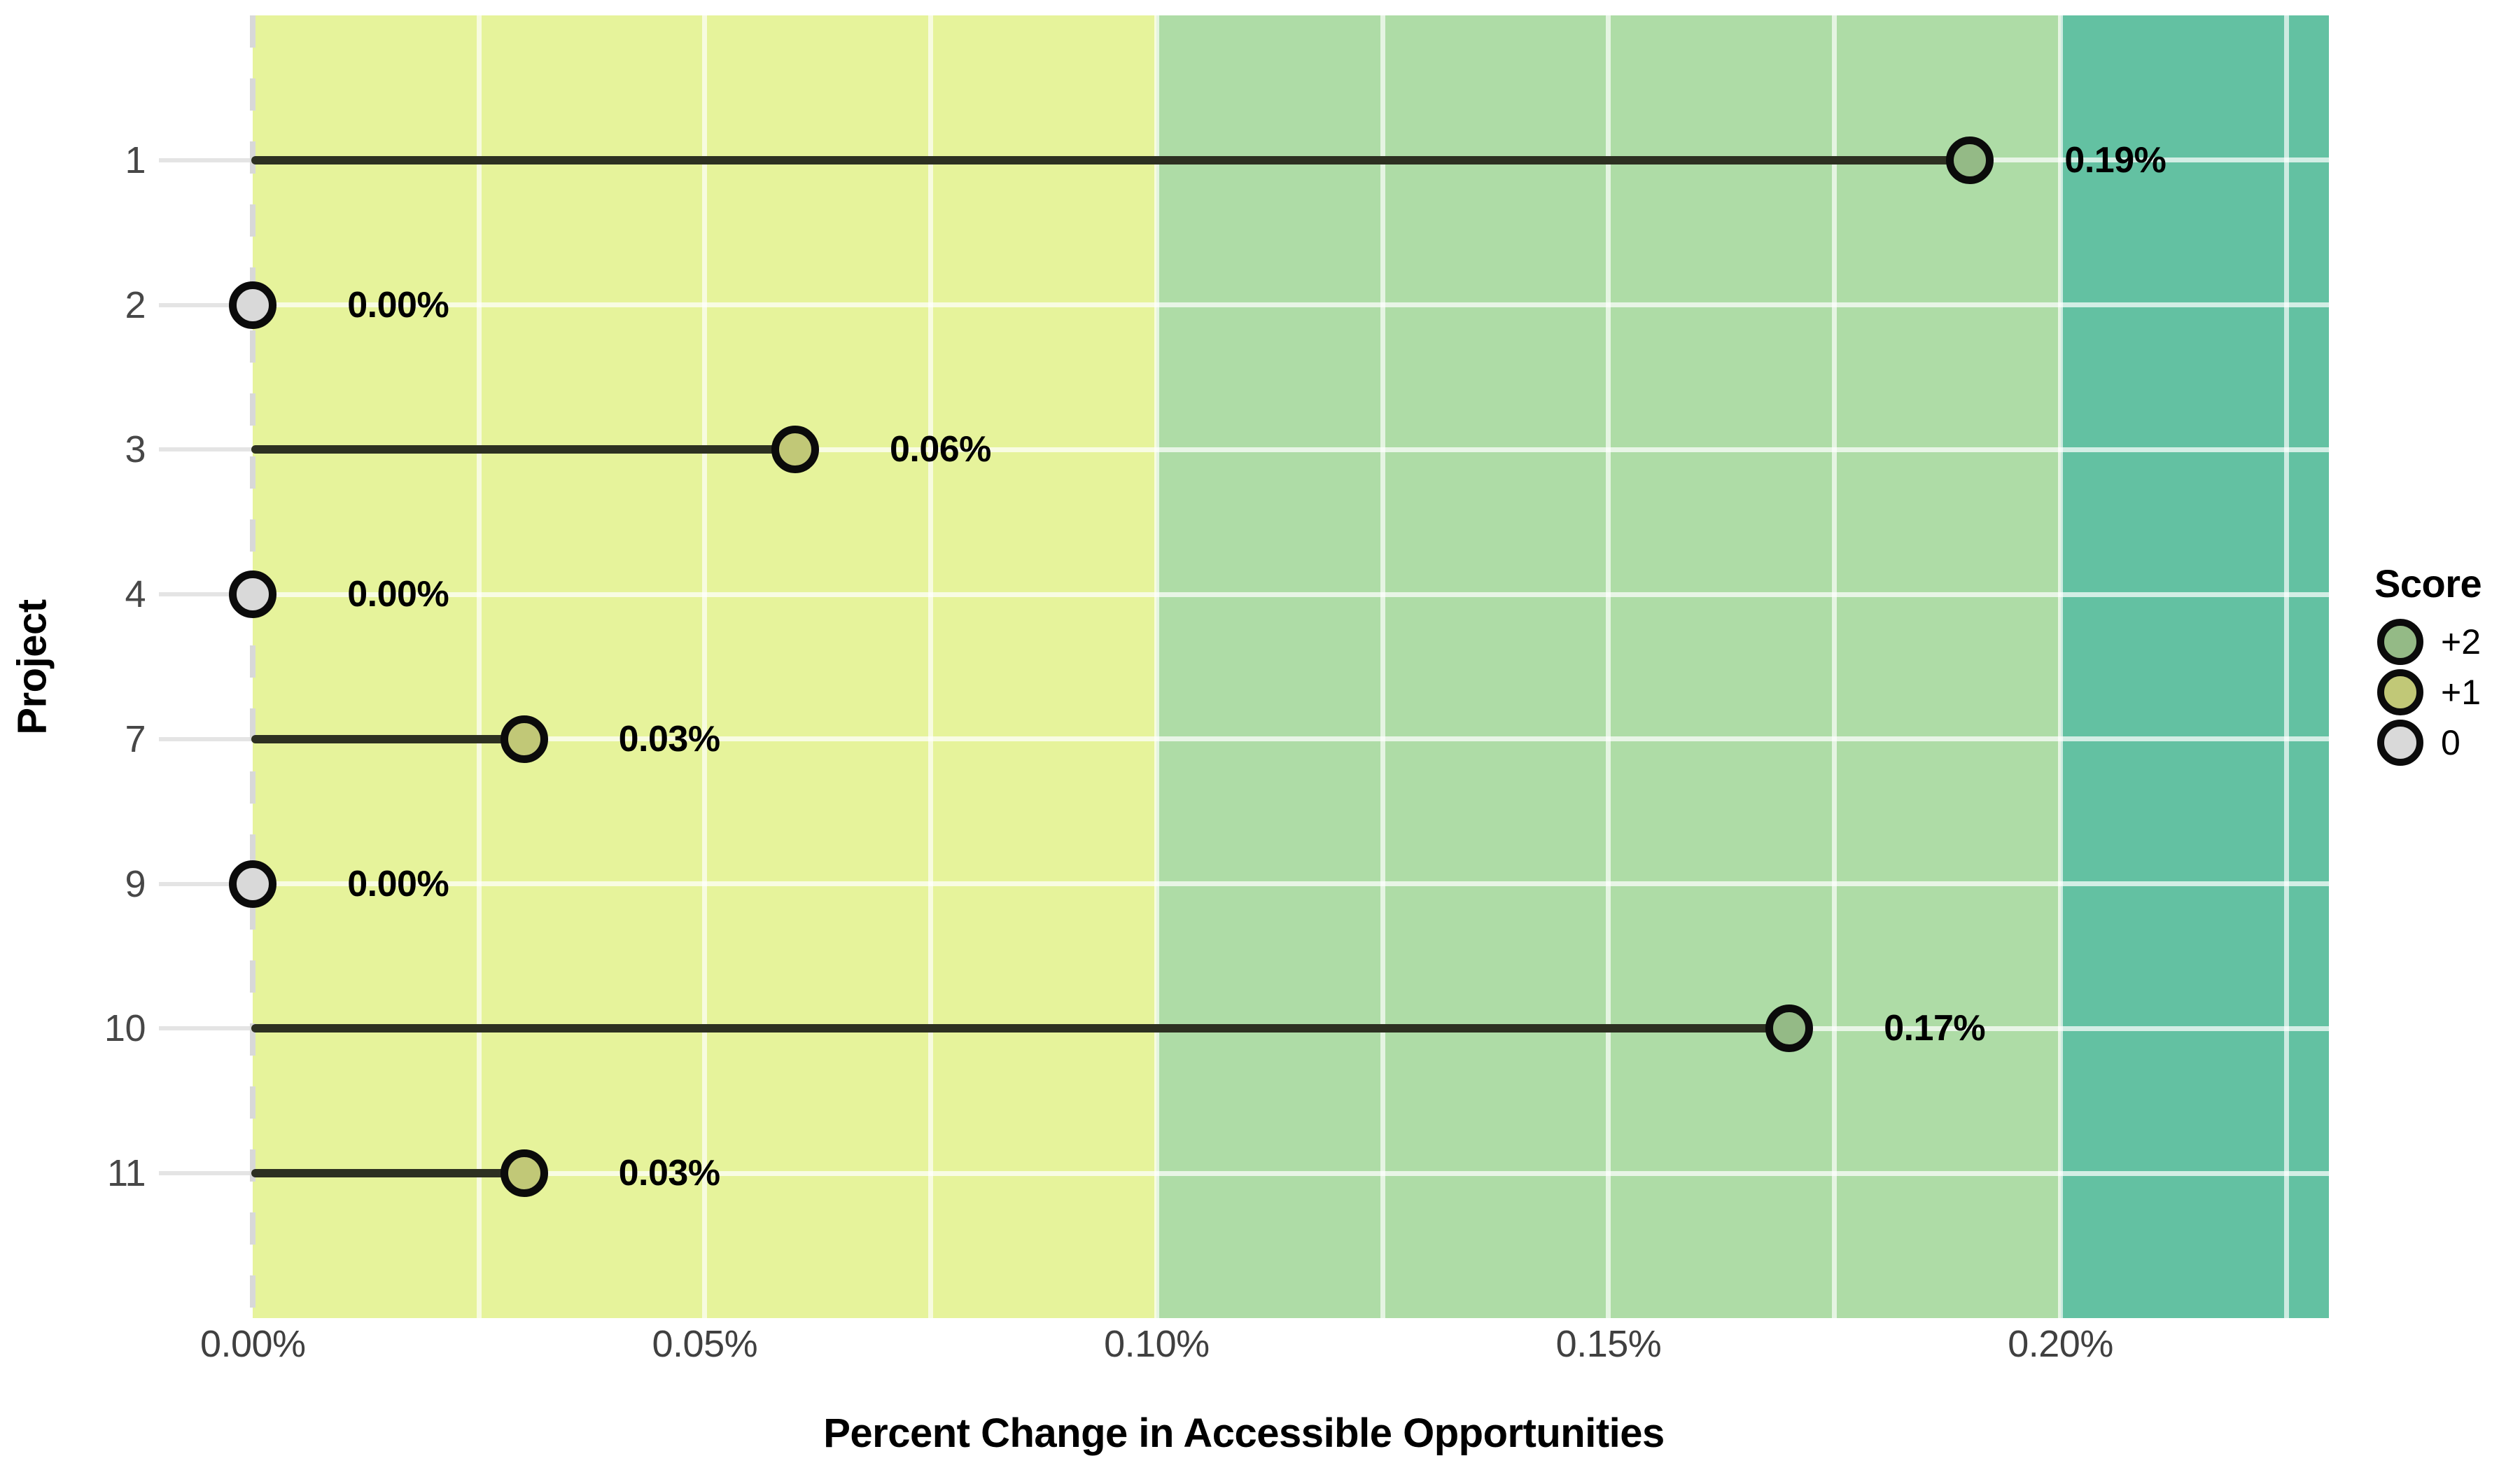 This screenshot has height=1470, width=2520. I want to click on y-axis-tick-label: 1, so click(135, 160).